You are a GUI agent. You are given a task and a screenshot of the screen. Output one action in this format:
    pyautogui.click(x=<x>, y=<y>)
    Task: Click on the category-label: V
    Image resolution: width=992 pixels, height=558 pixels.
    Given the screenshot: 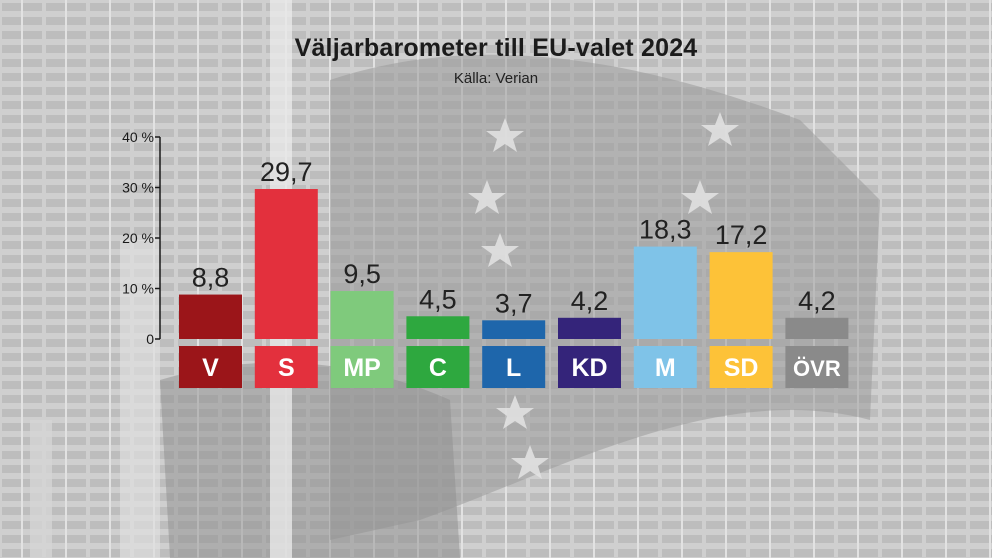 What is the action you would take?
    pyautogui.click(x=210, y=368)
    